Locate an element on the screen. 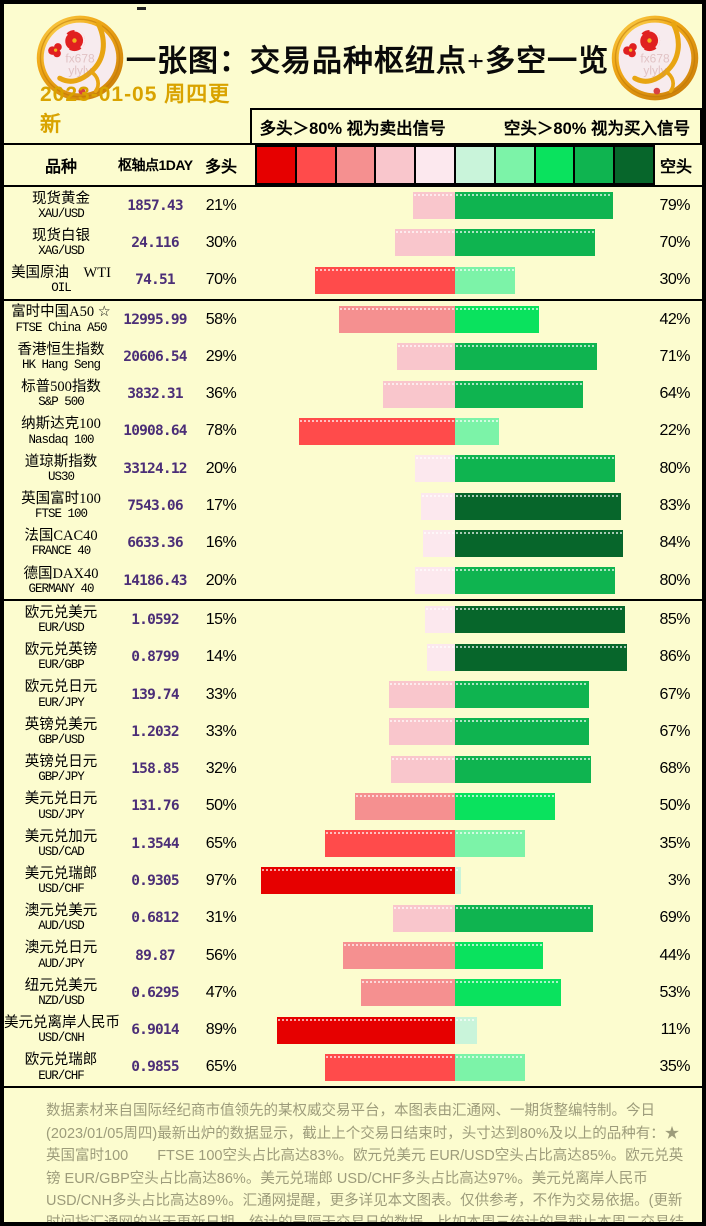 The width and height of the screenshot is (706, 1226). short-percent: 50% is located at coordinates (674, 806).